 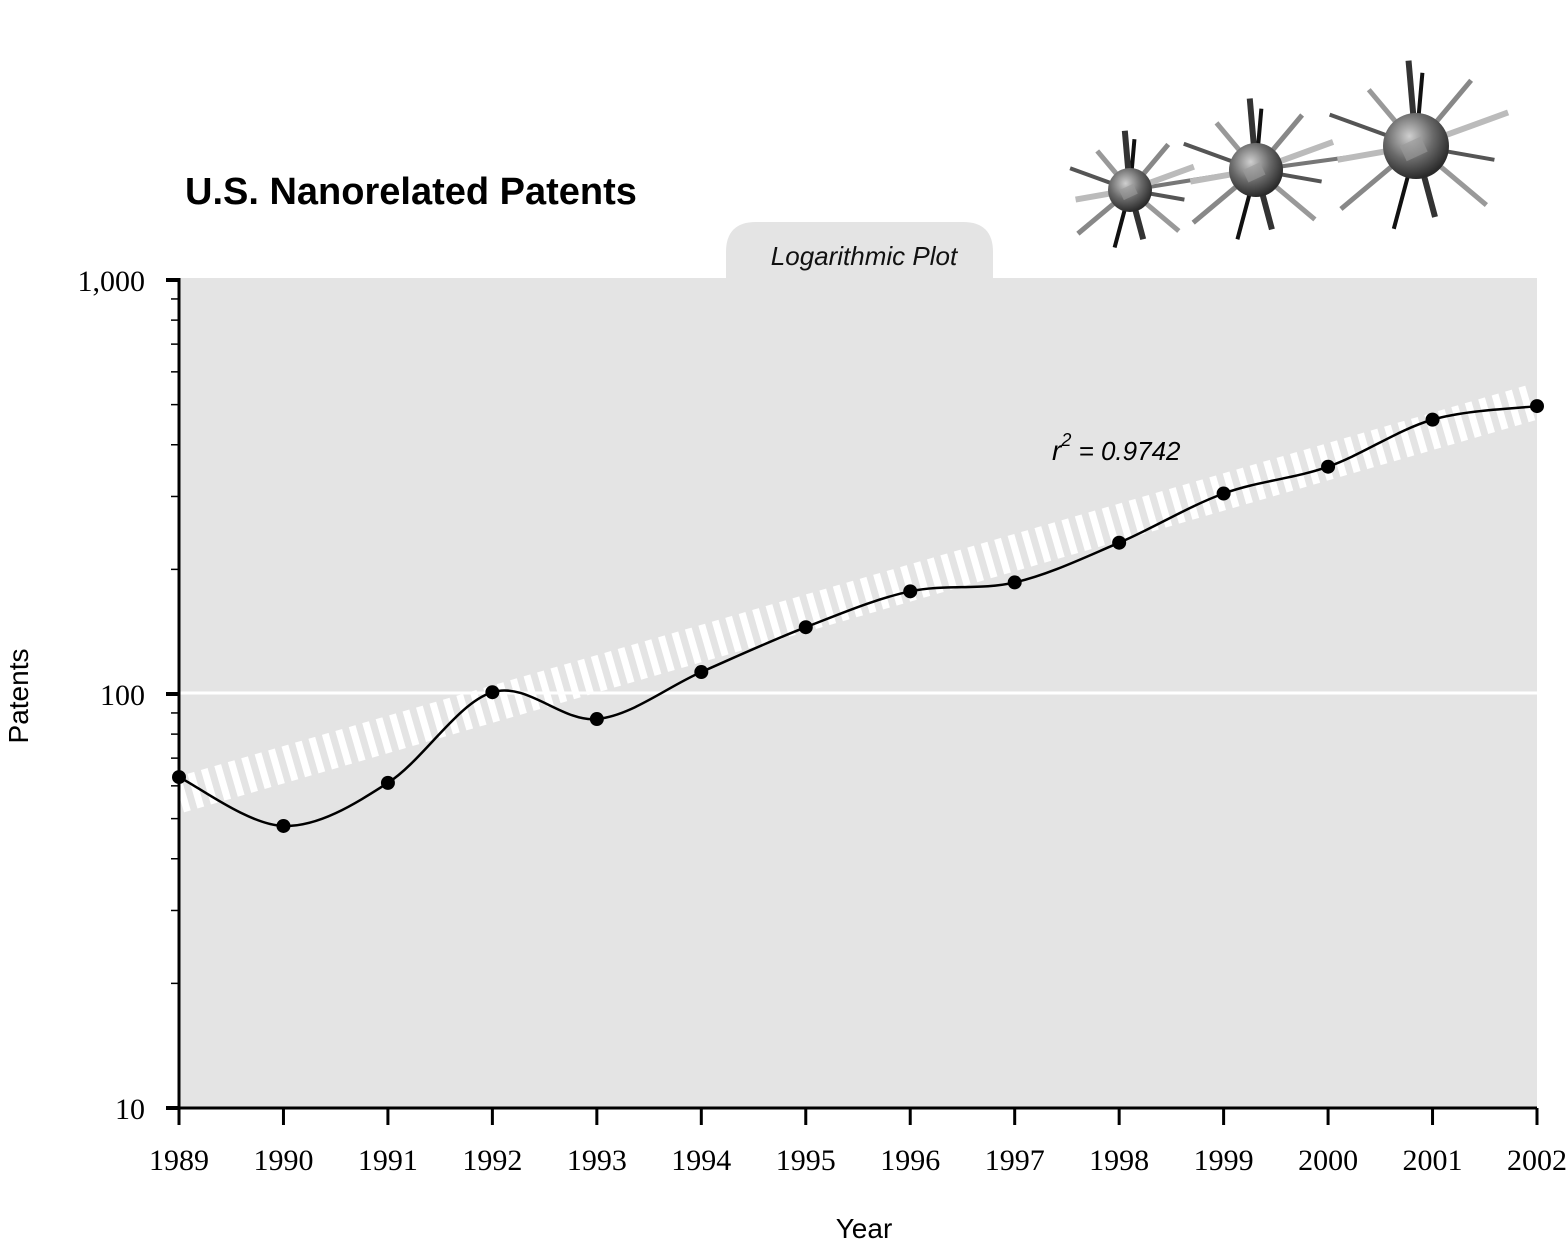 I want to click on x-tick-label: 1997, so click(x=1015, y=1160).